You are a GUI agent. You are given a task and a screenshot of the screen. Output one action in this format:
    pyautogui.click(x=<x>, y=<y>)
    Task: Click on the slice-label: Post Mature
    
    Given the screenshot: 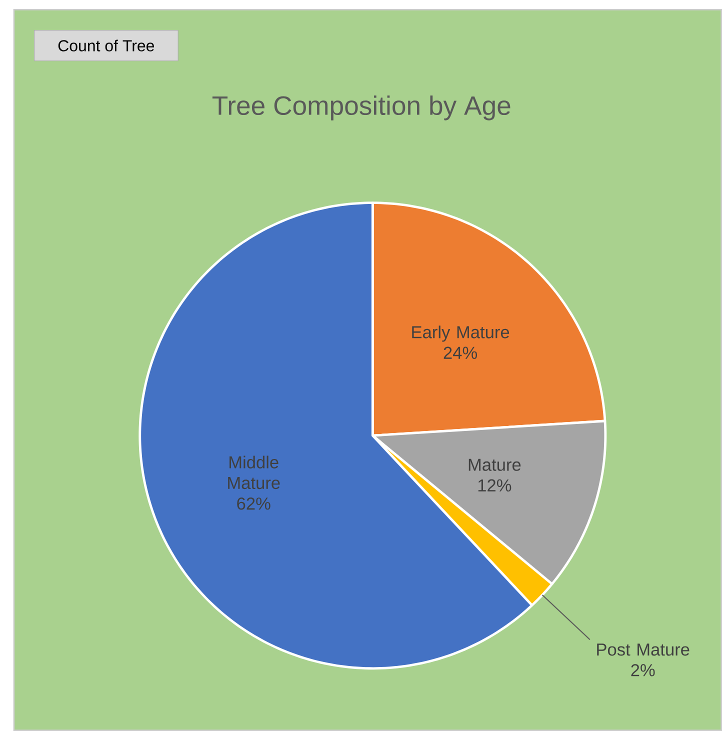 What is the action you would take?
    pyautogui.click(x=643, y=650)
    